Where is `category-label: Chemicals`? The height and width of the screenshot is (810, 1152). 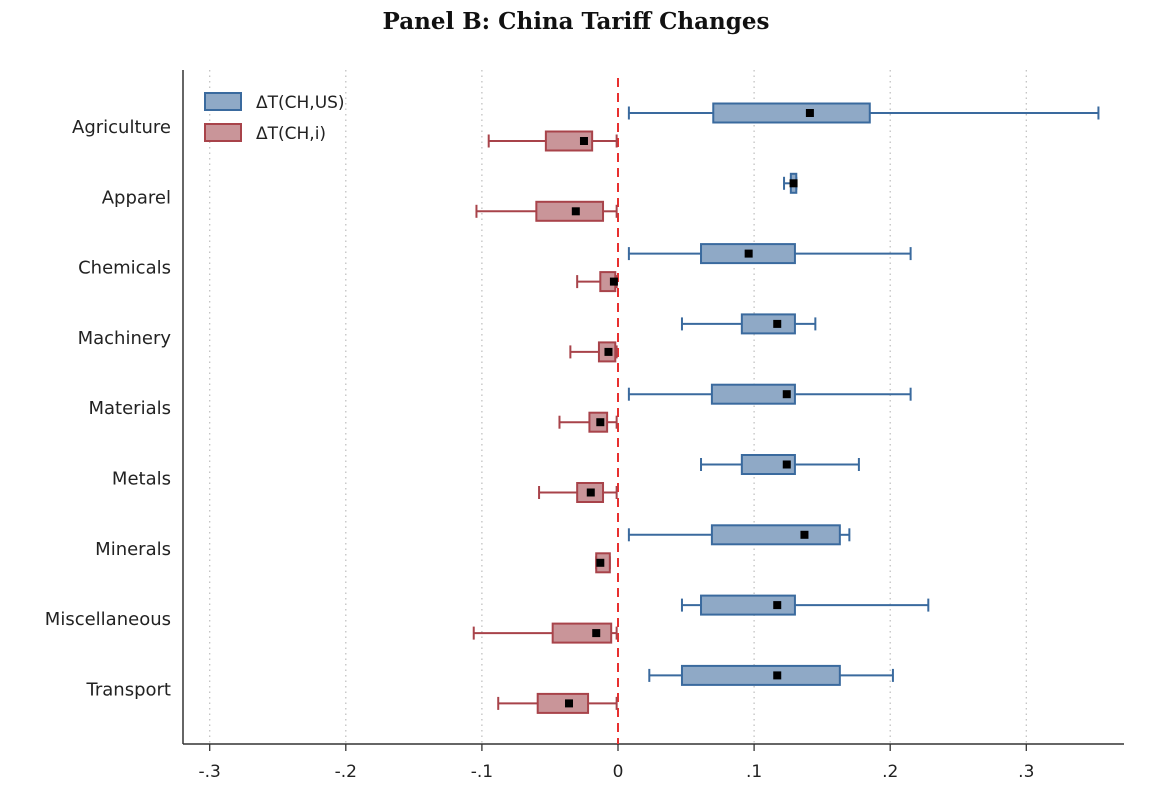
category-label: Chemicals is located at coordinates (124, 268).